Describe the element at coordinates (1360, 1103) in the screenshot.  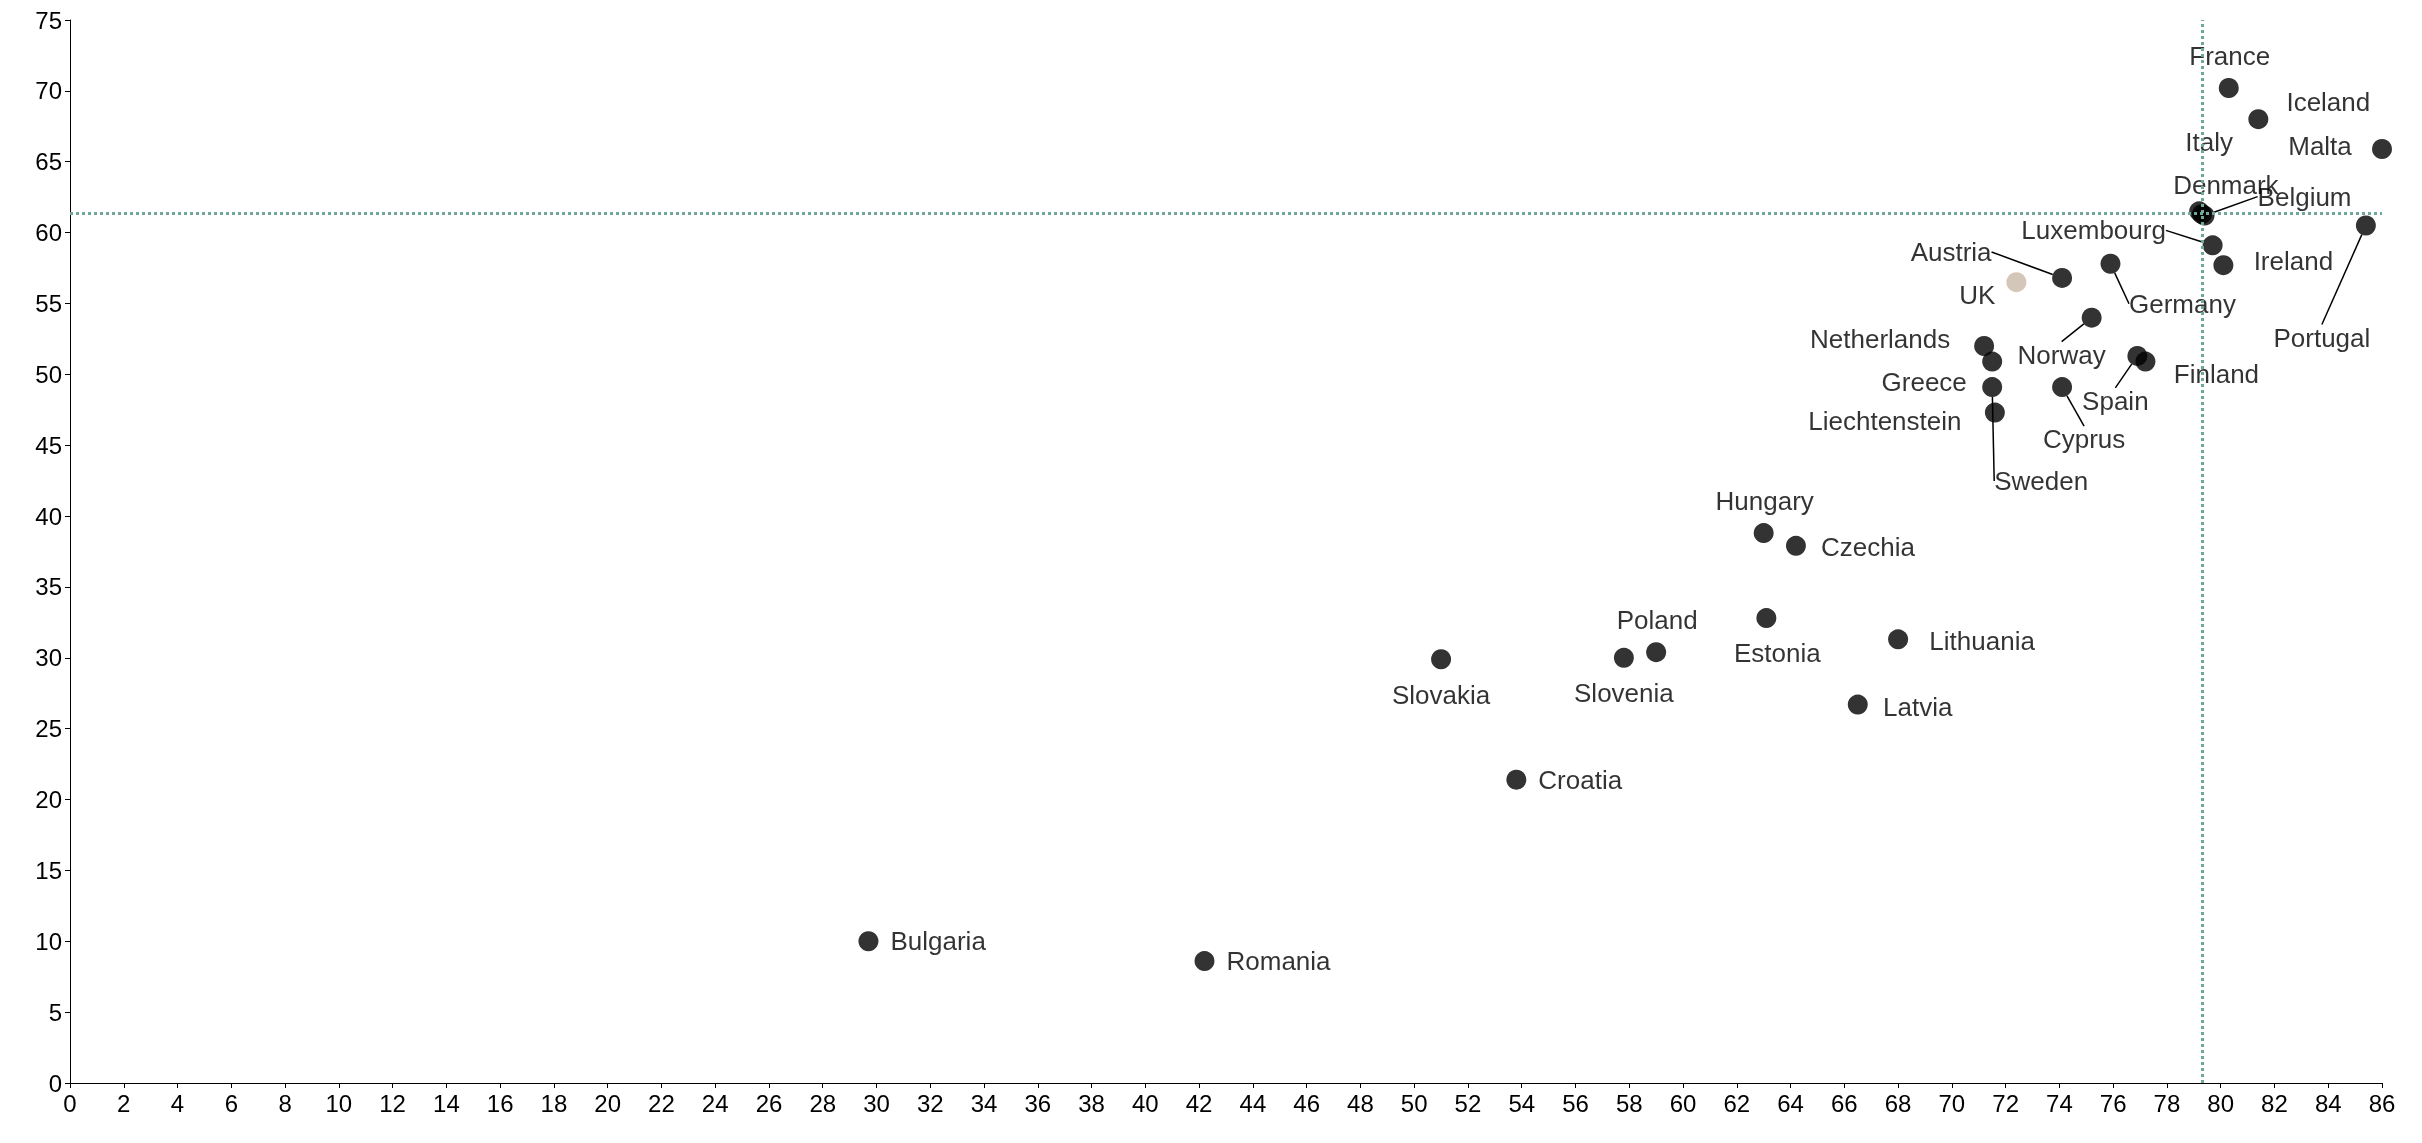
I see `x-tick-label: 48` at that location.